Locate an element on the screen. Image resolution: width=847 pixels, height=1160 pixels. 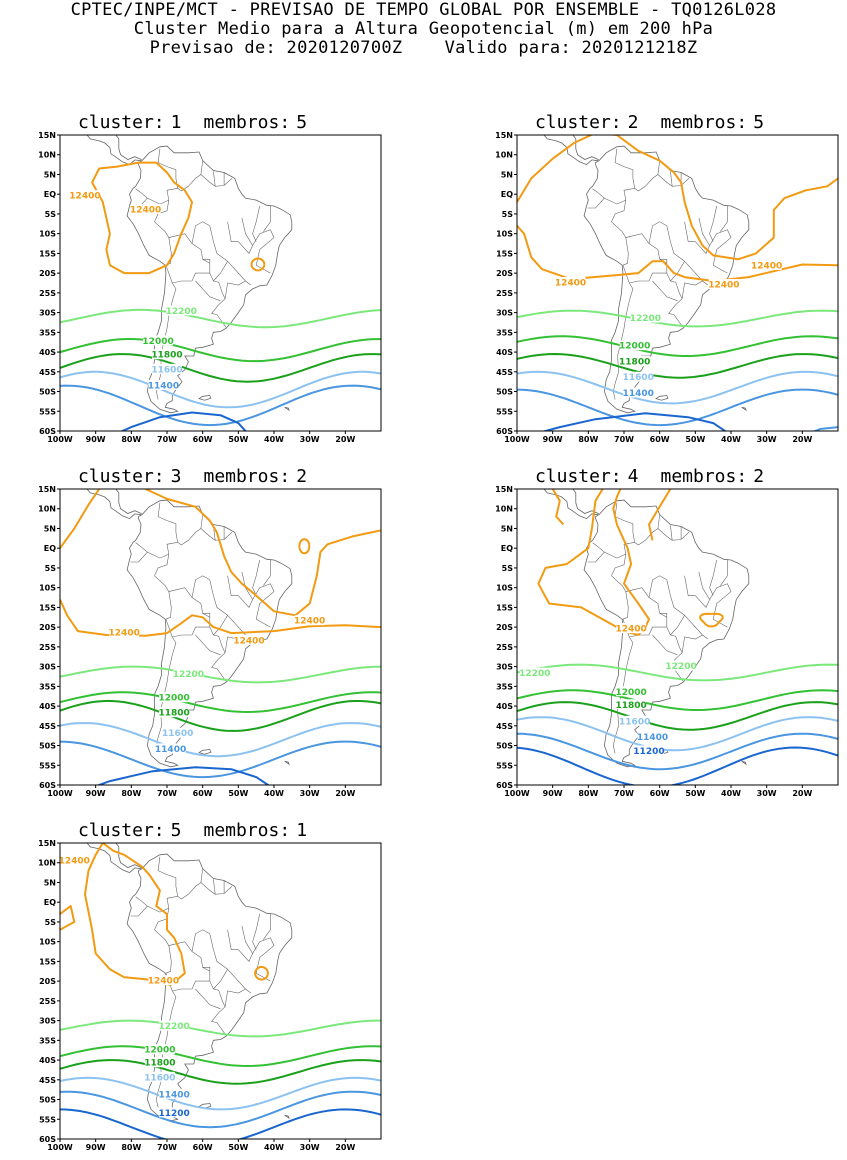
panel-title: cluster: 2 membros: 5 is located at coordinates (649, 123).